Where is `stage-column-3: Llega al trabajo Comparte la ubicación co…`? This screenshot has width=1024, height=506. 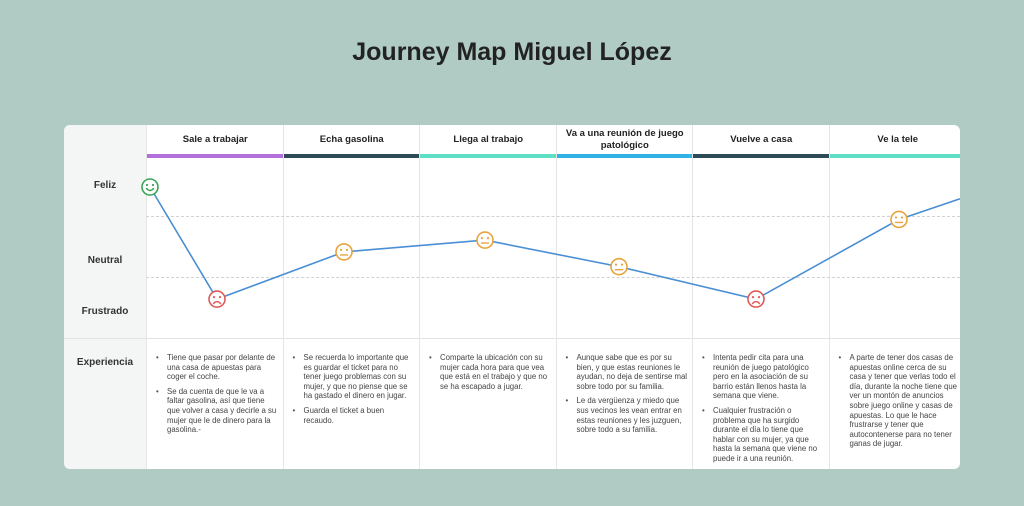 stage-column-3: Llega al trabajo Comparte la ubicación co… is located at coordinates (488, 297).